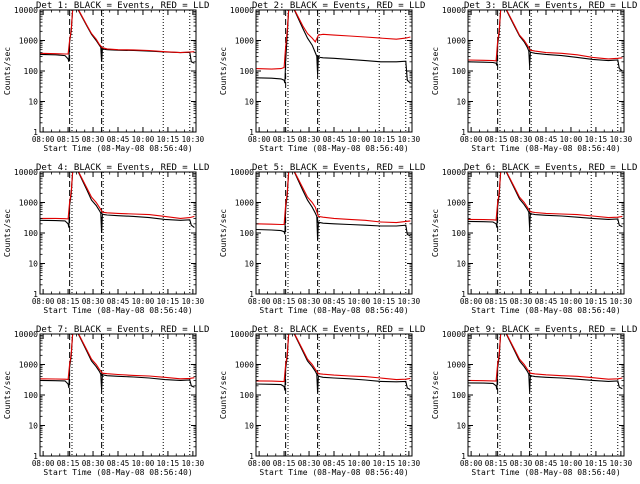  I want to click on plot-title: Det 9: BLACK = Events, RED = LLD, so click(550, 330).